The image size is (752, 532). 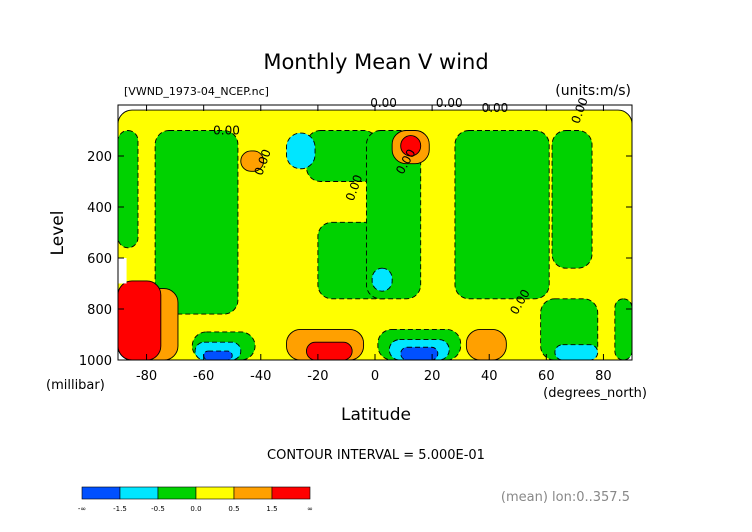 What do you see at coordinates (99, 157) in the screenshot?
I see `y-tick-label-1: 200` at bounding box center [99, 157].